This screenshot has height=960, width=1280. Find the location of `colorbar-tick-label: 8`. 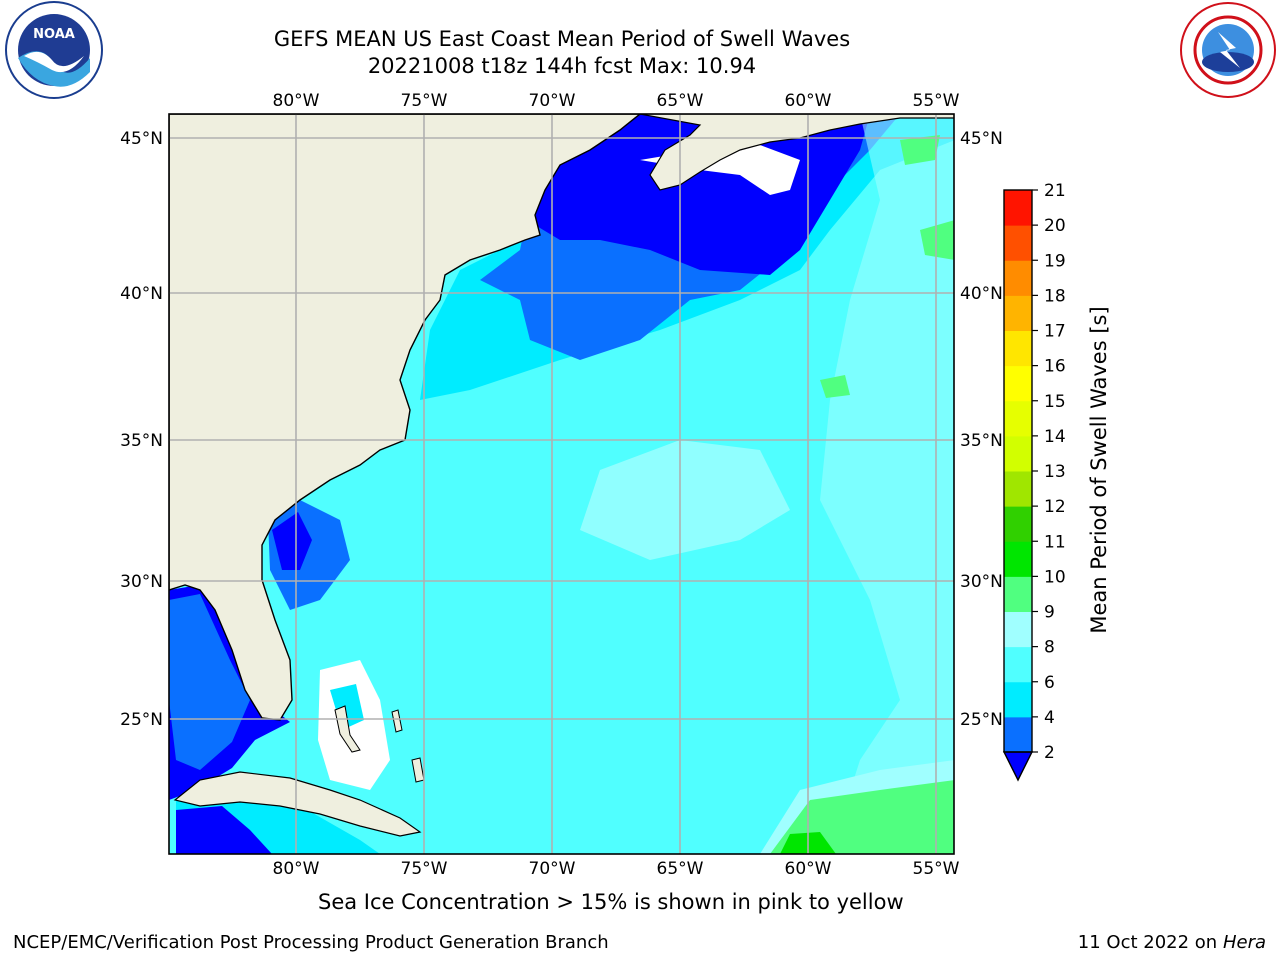

colorbar-tick-label: 8 is located at coordinates (1049, 648).